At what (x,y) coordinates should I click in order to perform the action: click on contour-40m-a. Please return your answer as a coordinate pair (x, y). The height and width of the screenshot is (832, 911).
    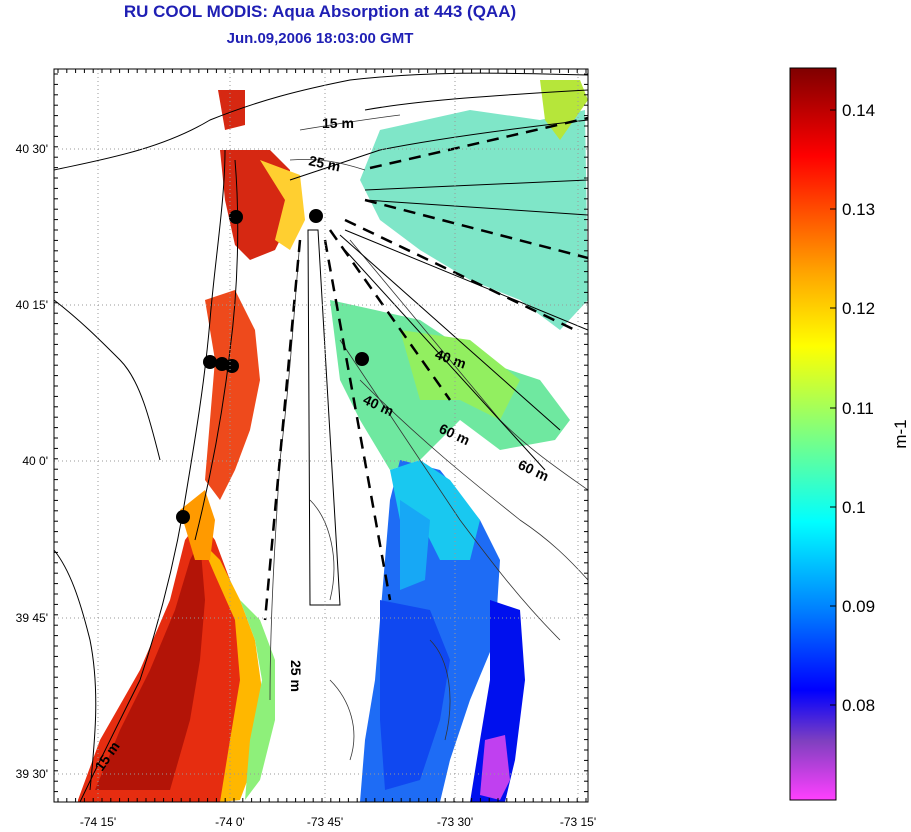
    Looking at the image, I should click on (468, 365).